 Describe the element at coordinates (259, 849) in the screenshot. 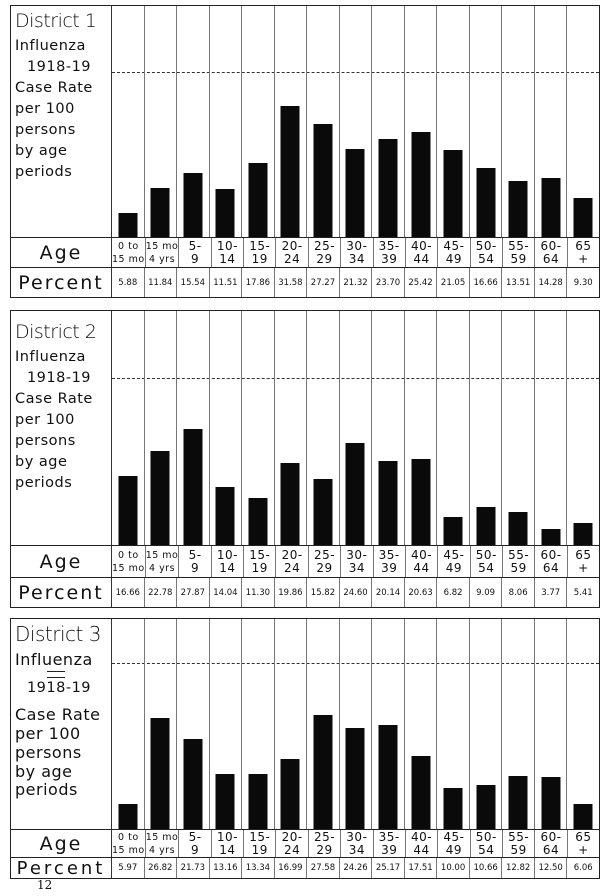

I see `age-range-end: 19` at that location.